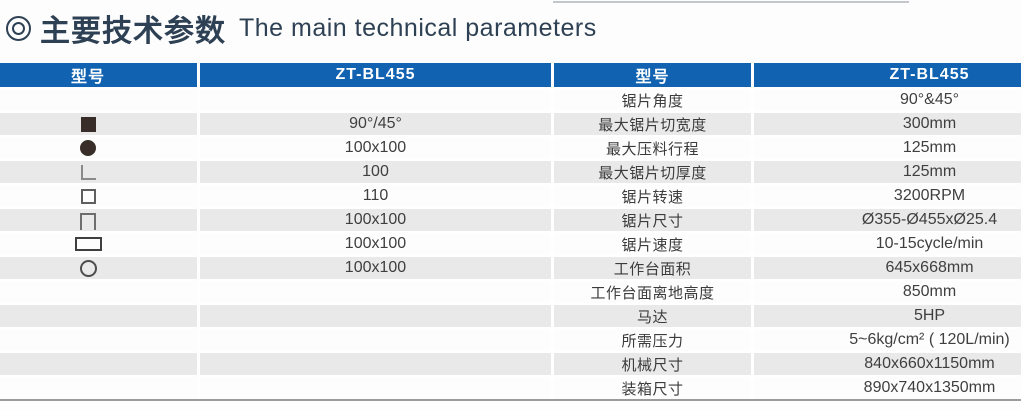  Describe the element at coordinates (418, 27) in the screenshot. I see `section-title-en: The main technical parameters` at that location.